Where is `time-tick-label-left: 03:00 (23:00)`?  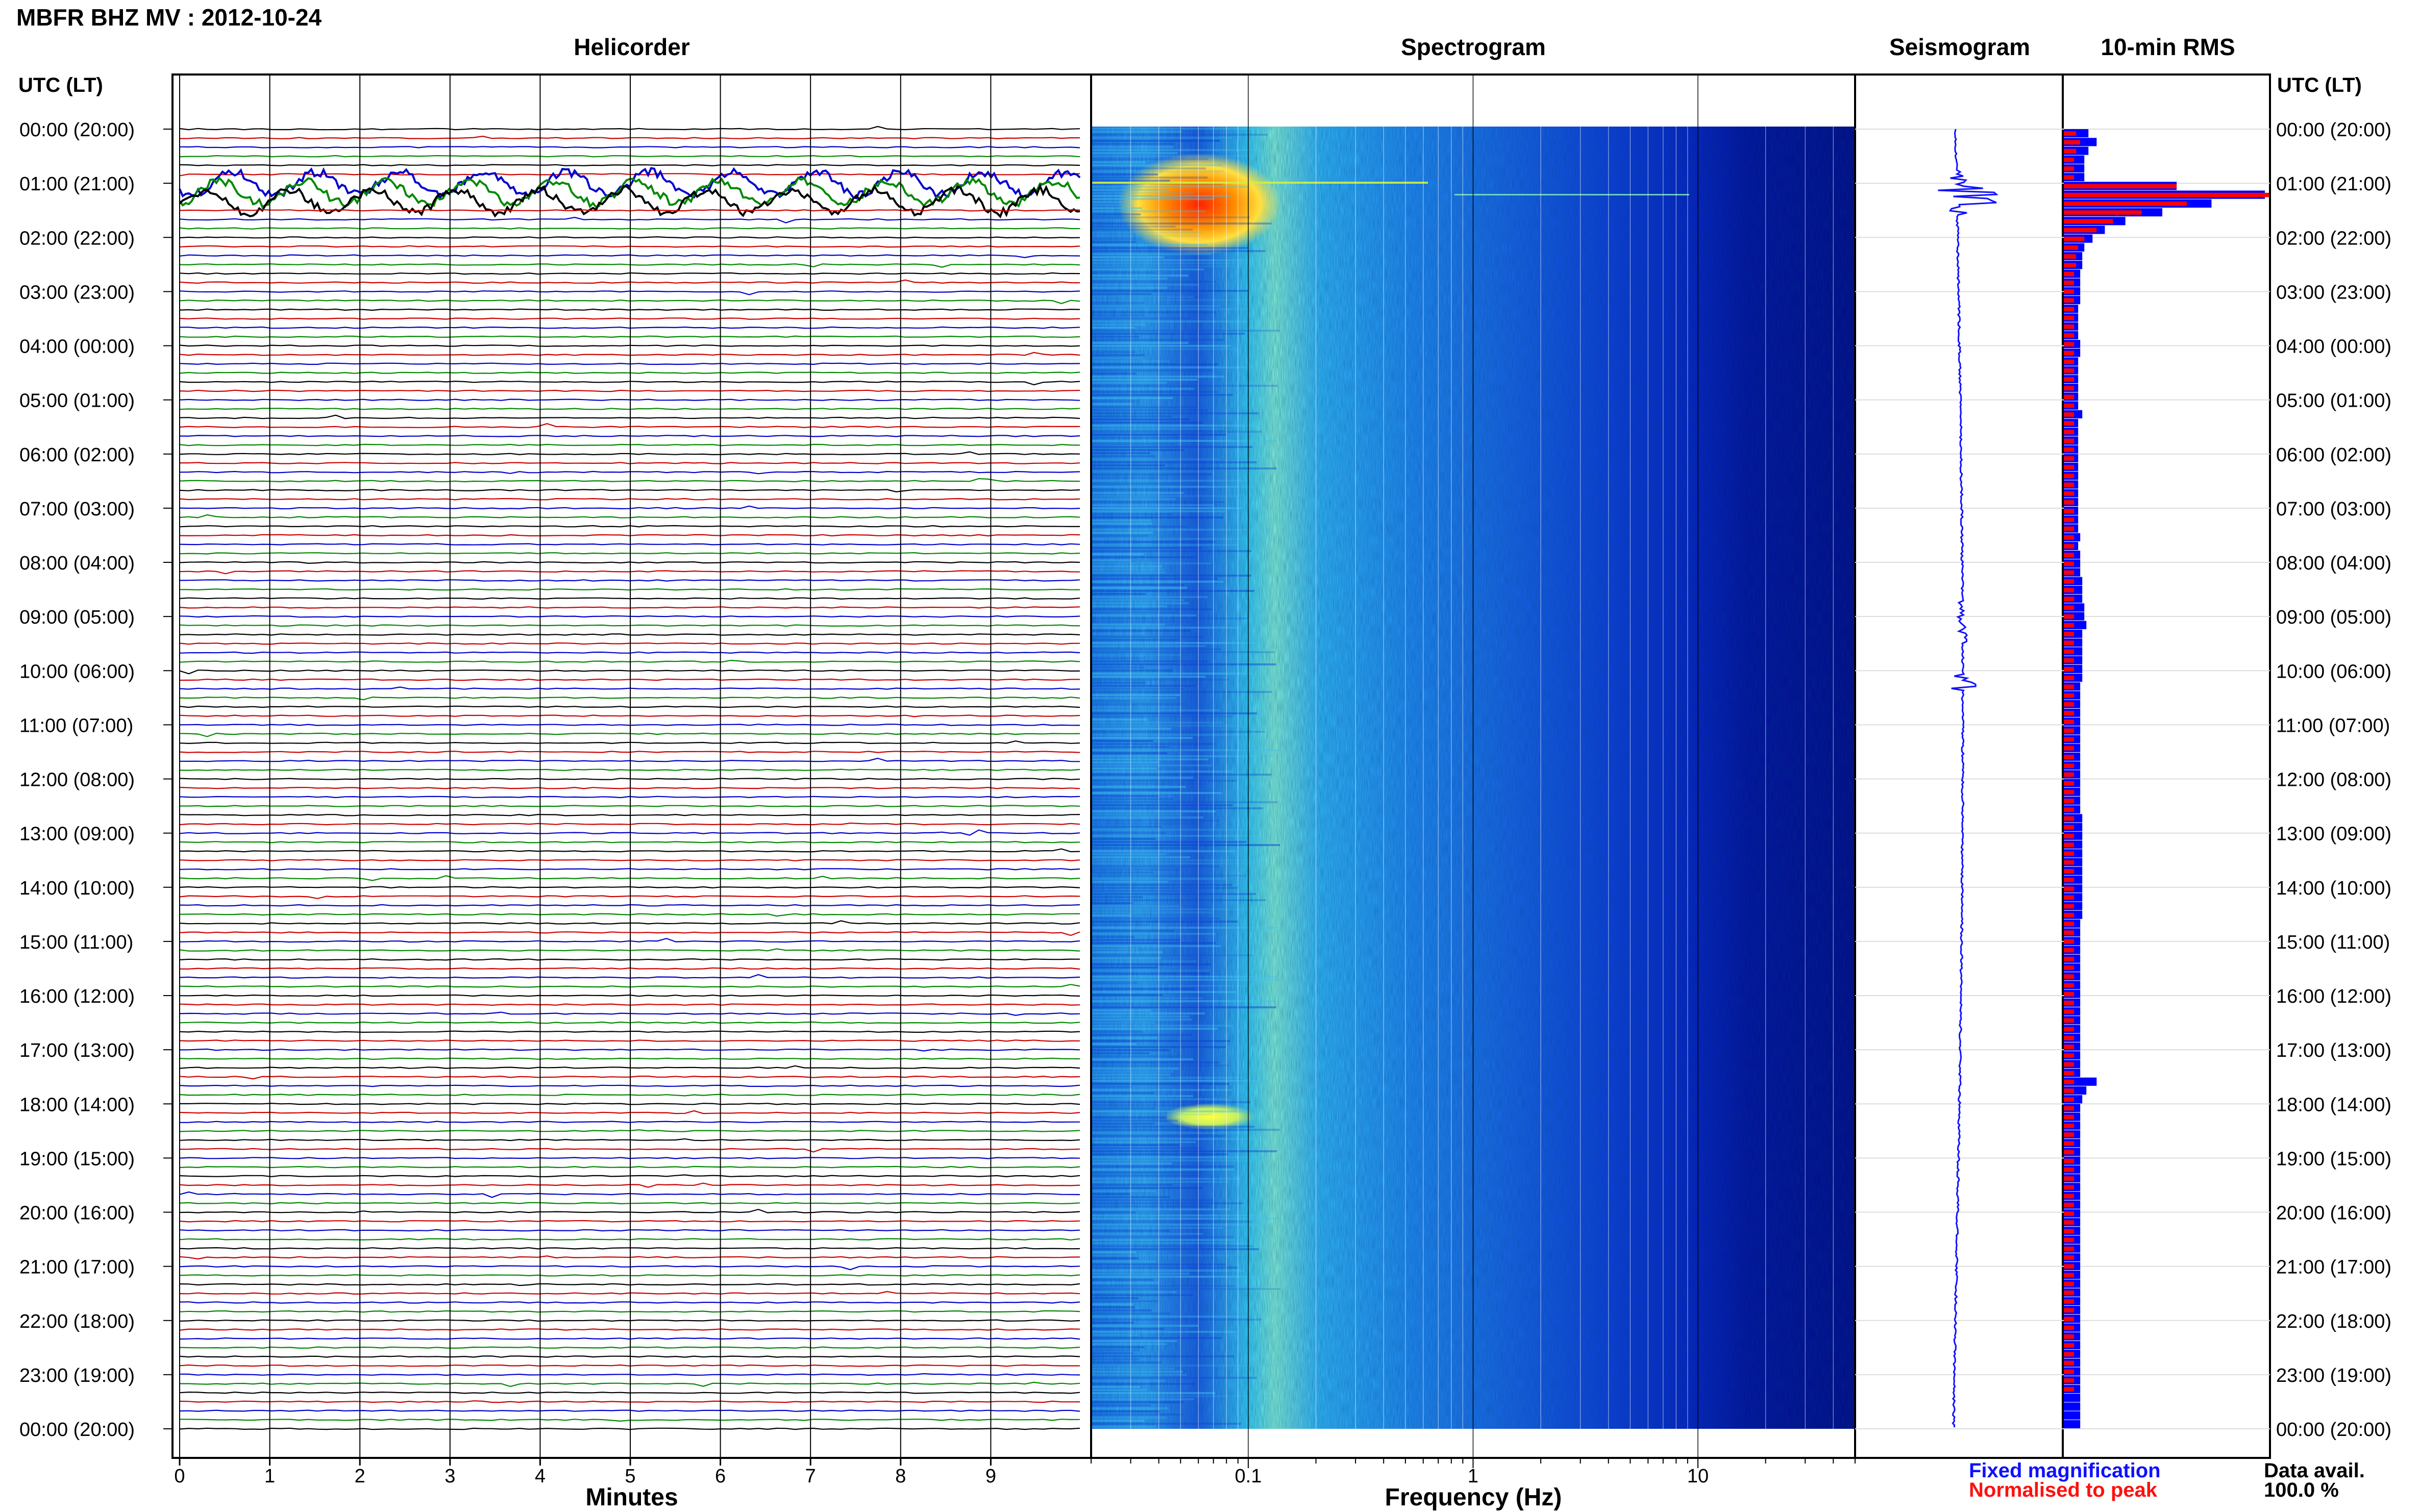 time-tick-label-left: 03:00 (23:00) is located at coordinates (77, 292).